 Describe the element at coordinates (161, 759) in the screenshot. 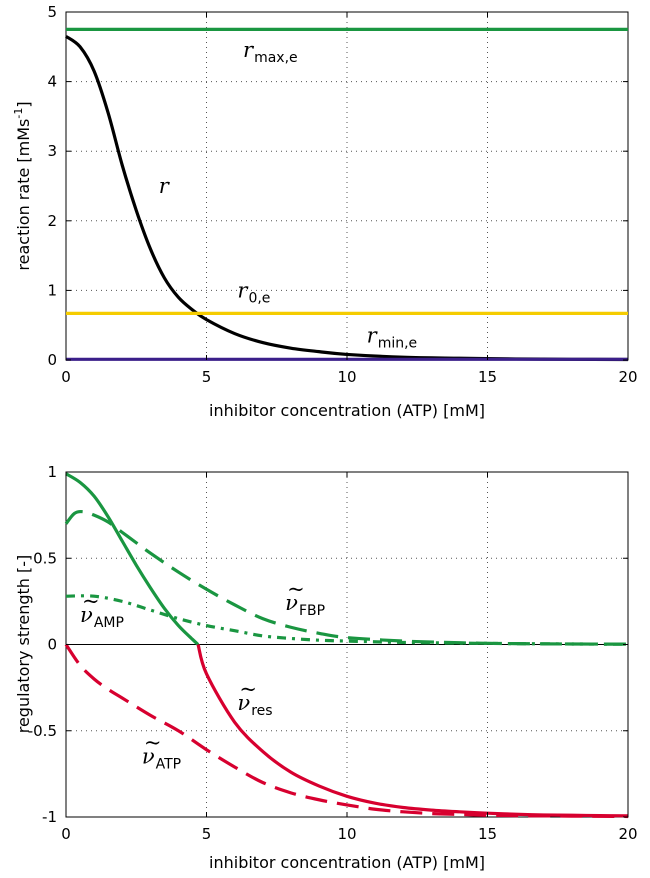

I see `series-annotation: νATP` at that location.